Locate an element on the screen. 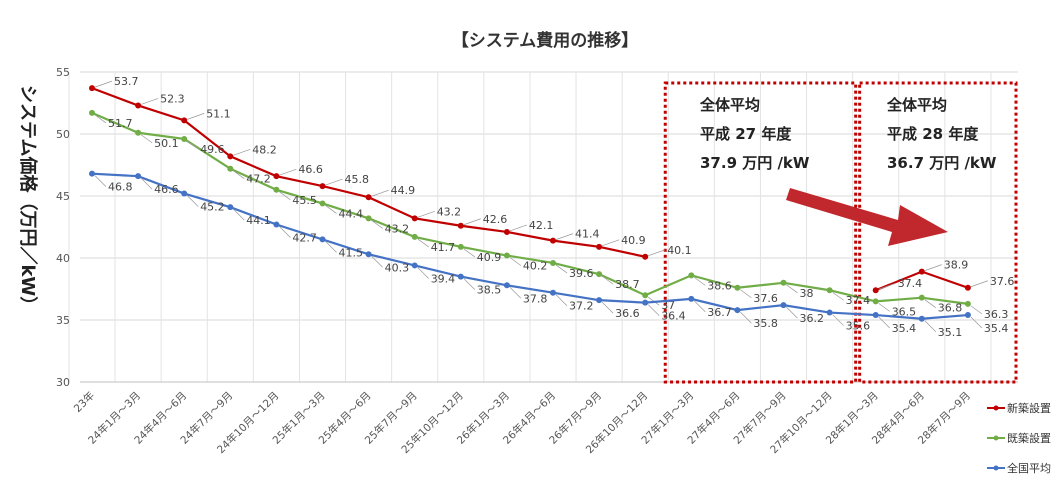 The image size is (1060, 490). data-label: 44.4 is located at coordinates (351, 213).